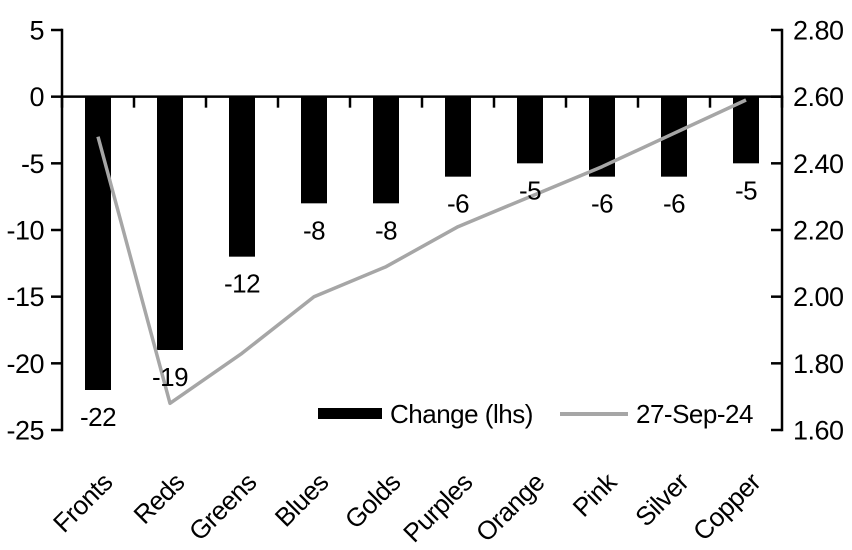 The height and width of the screenshot is (550, 852). What do you see at coordinates (818, 297) in the screenshot?
I see `right-axis-tick-label: 2.00` at bounding box center [818, 297].